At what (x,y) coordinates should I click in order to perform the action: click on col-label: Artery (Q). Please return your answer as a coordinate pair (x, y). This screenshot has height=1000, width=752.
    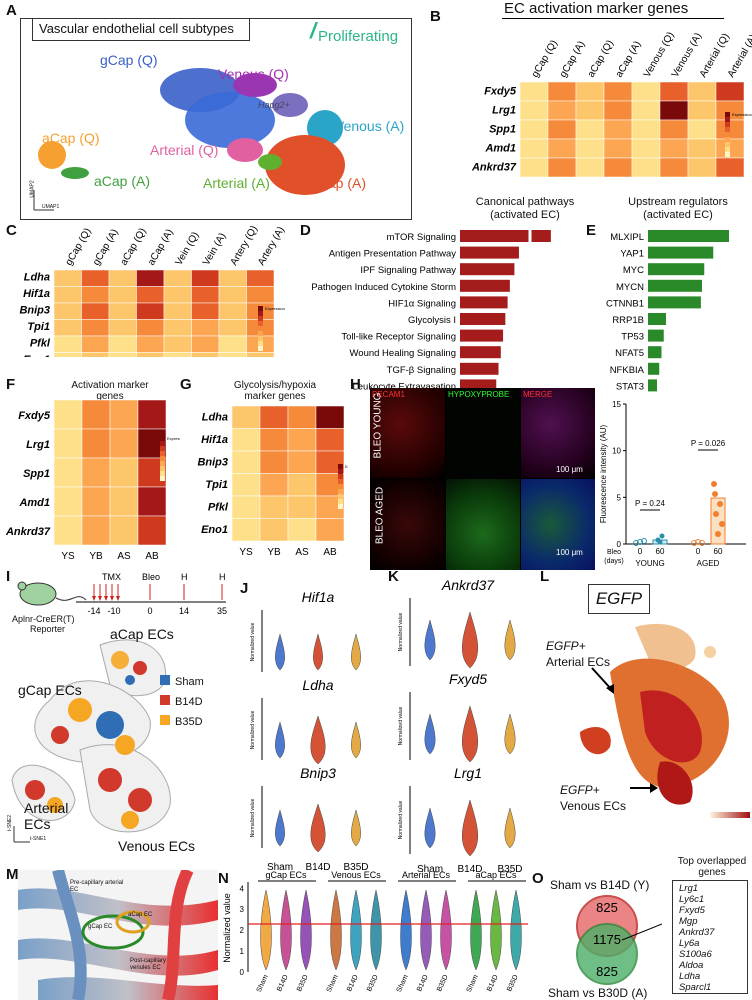
    Looking at the image, I should click on (244, 246).